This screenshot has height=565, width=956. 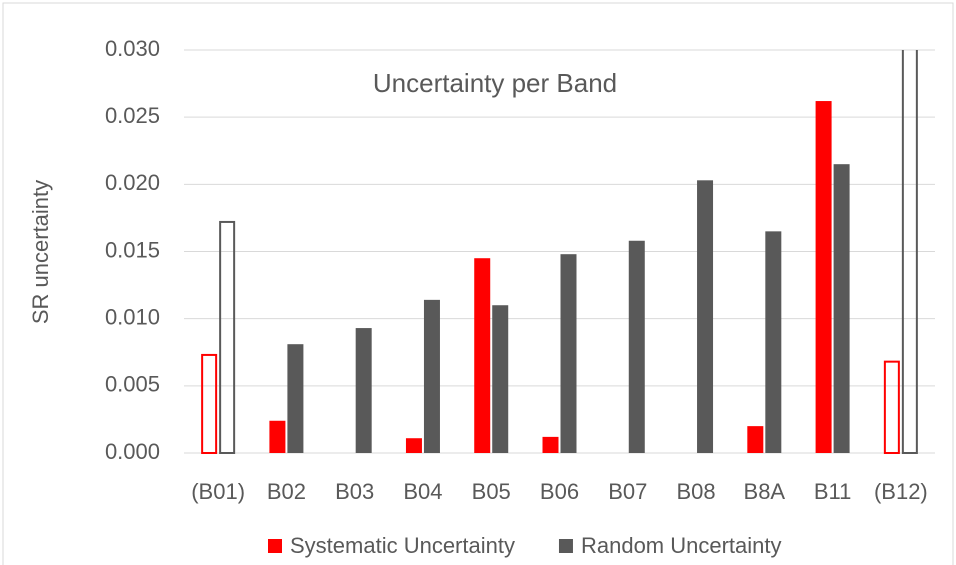 What do you see at coordinates (132, 182) in the screenshot?
I see `y-tick-label: 0.020` at bounding box center [132, 182].